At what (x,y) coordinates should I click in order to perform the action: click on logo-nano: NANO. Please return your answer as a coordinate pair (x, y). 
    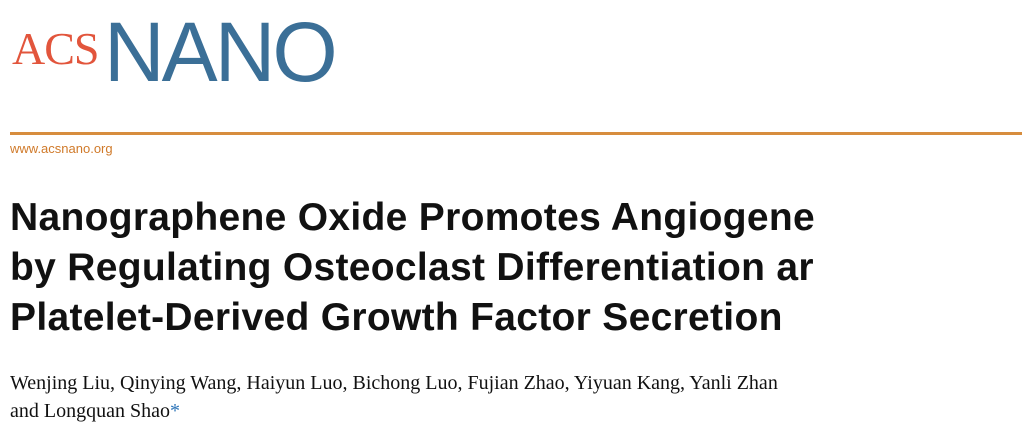
    Looking at the image, I should click on (221, 52).